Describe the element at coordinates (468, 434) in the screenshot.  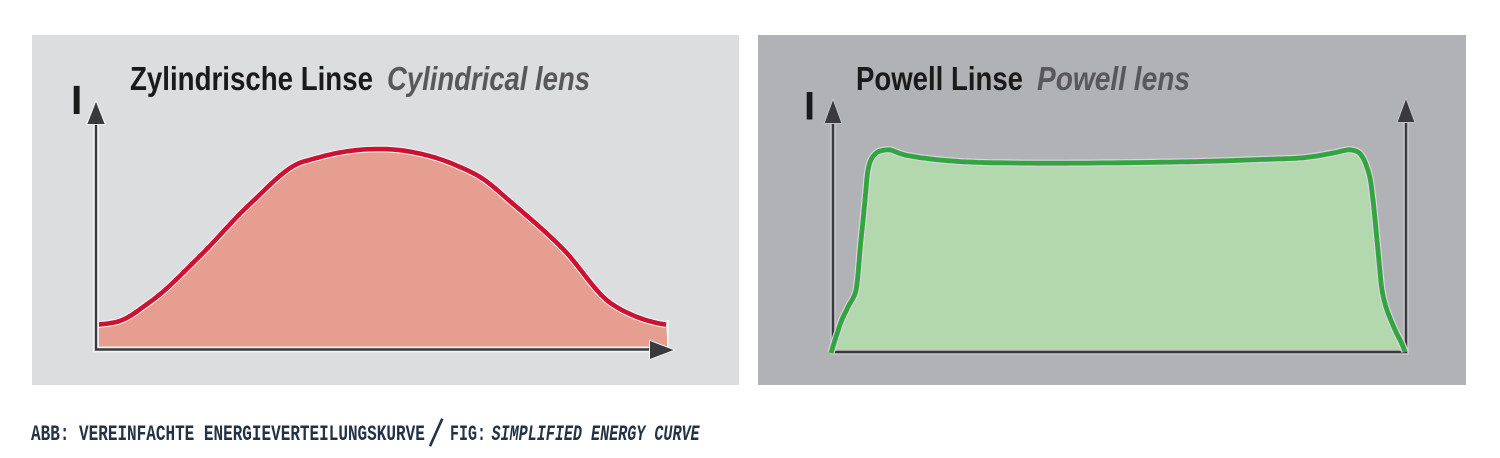
I see `svg-text: FIG:` at that location.